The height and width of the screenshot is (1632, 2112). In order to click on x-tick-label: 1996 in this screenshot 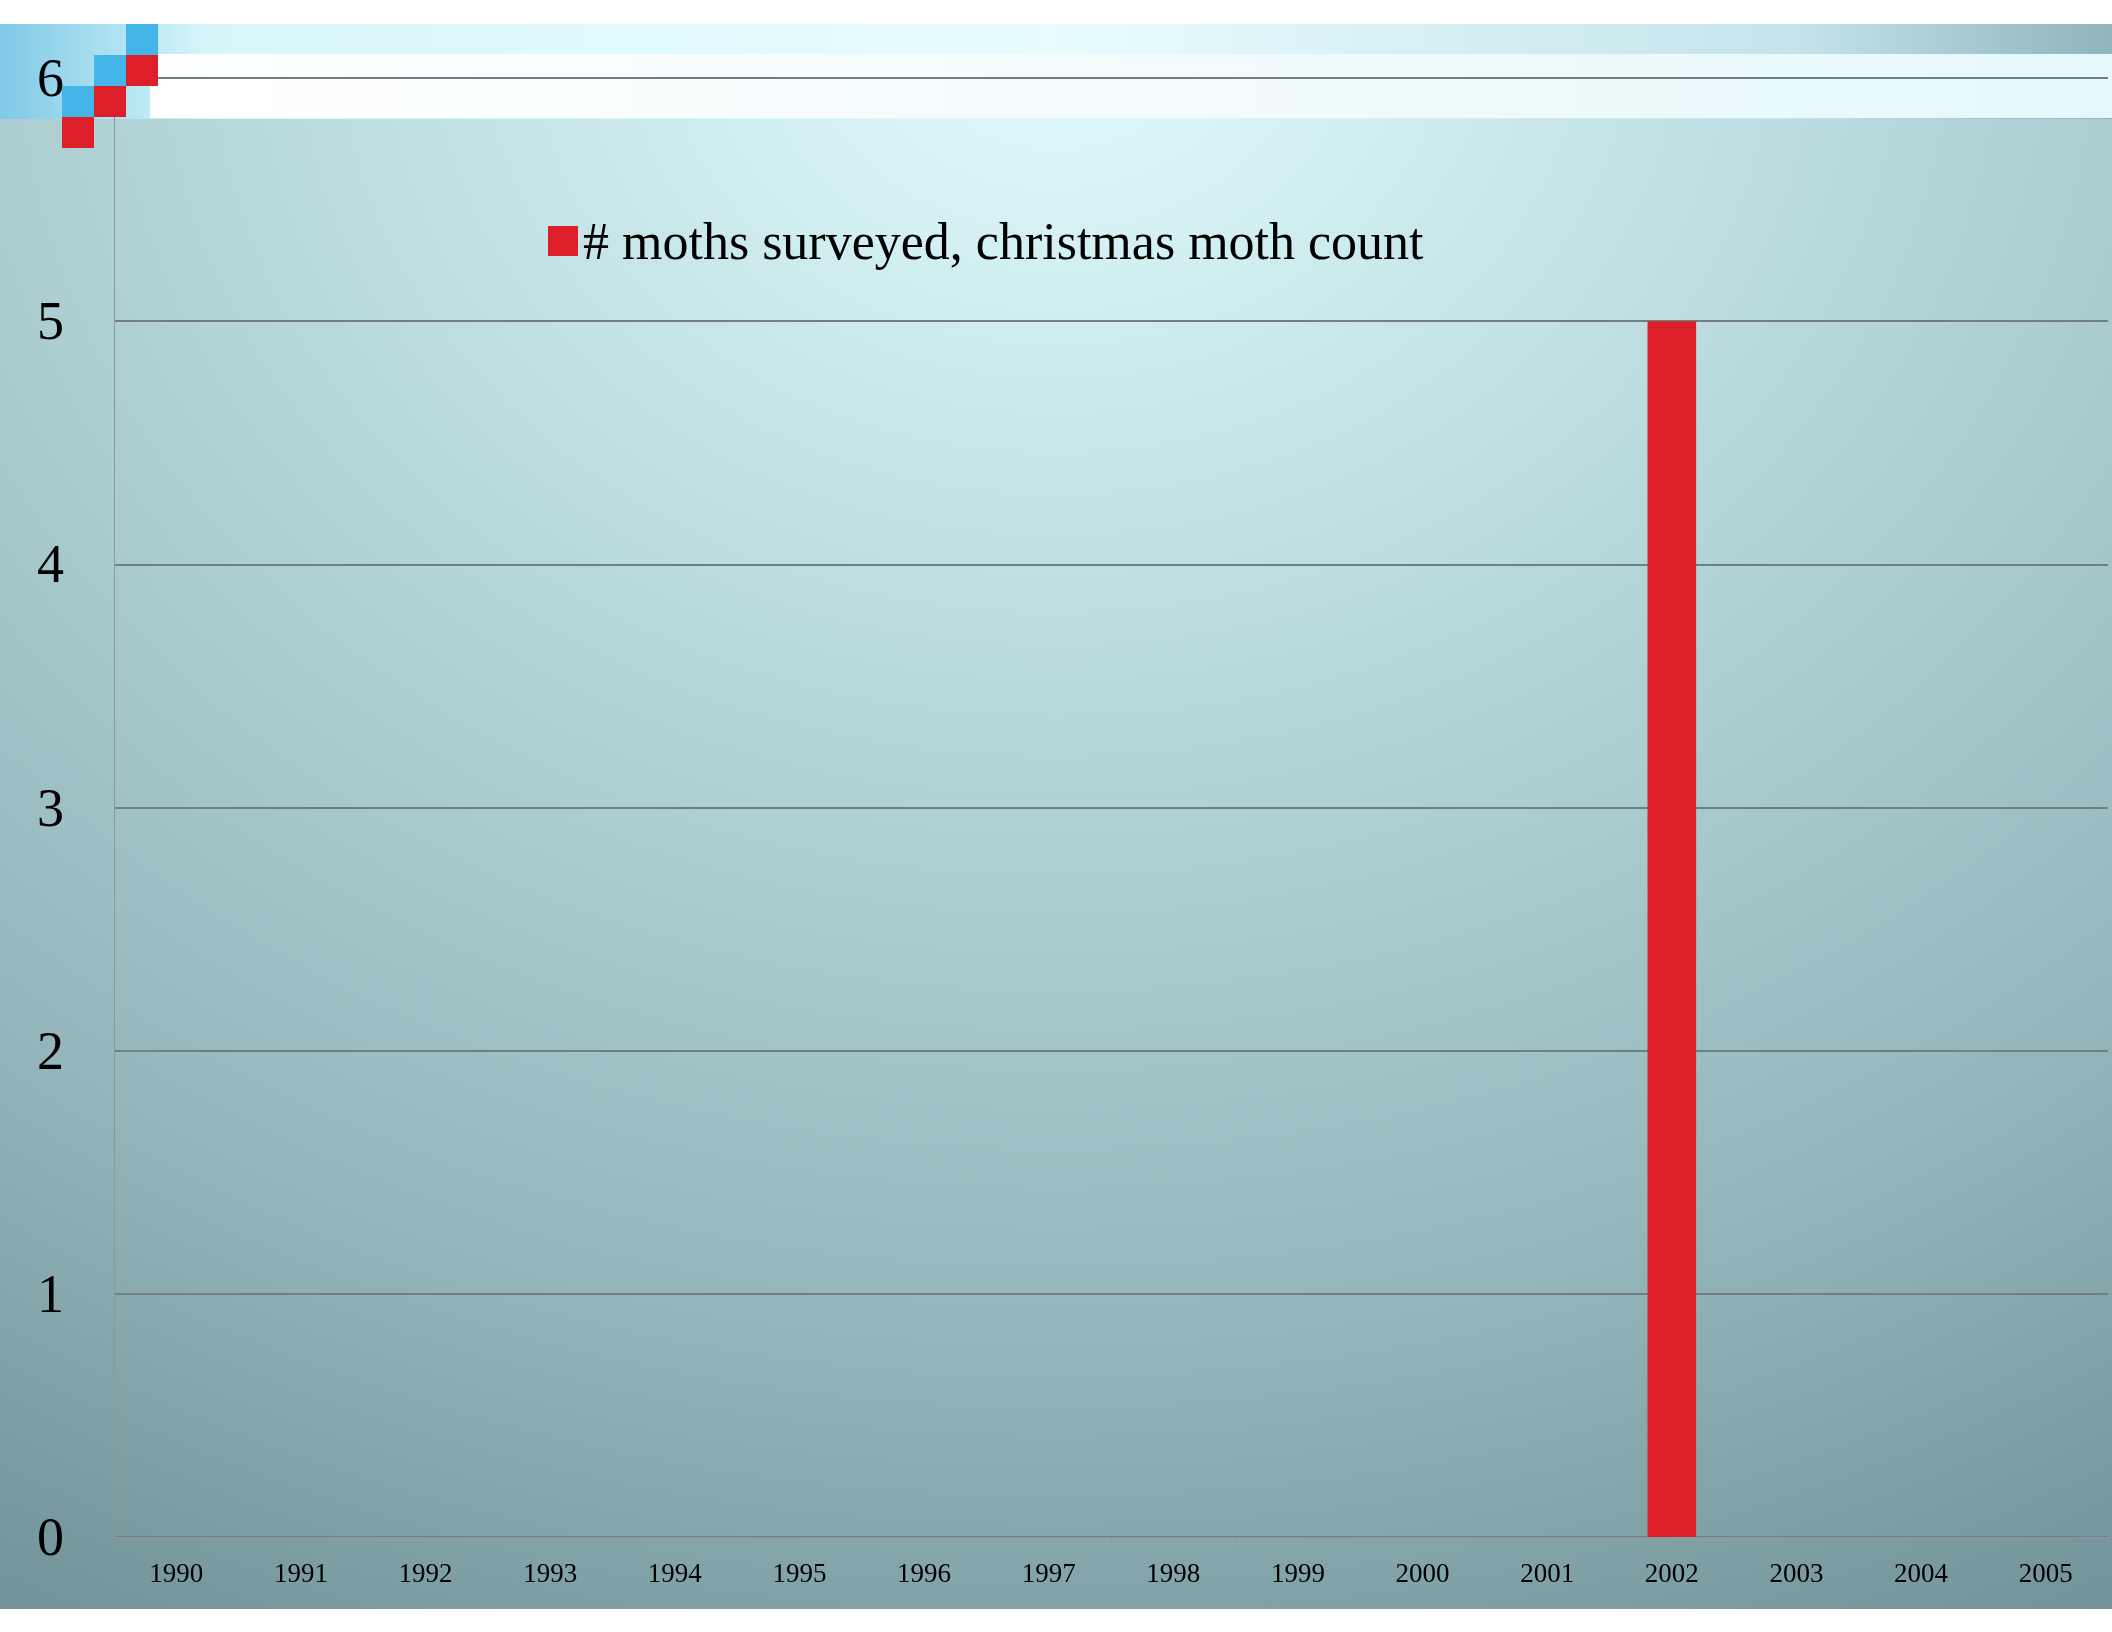, I will do `click(924, 1572)`.